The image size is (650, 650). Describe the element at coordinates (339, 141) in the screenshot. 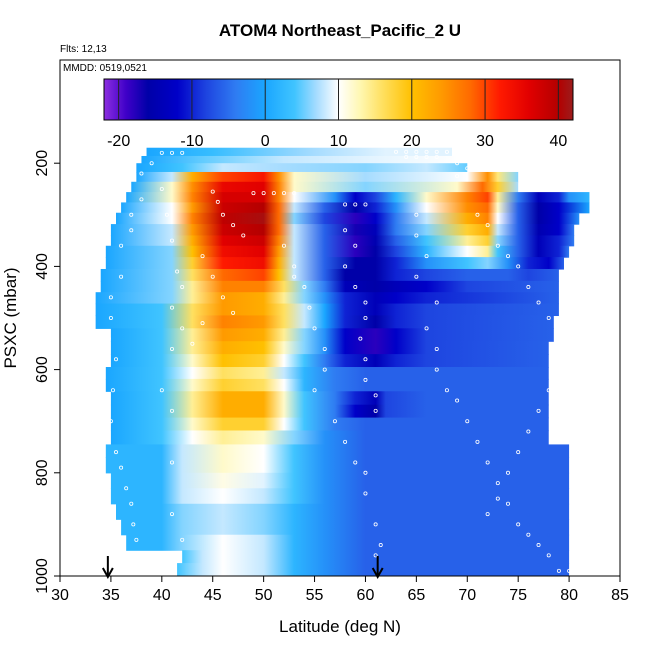

I see `colorbar-tick-label: 10` at that location.